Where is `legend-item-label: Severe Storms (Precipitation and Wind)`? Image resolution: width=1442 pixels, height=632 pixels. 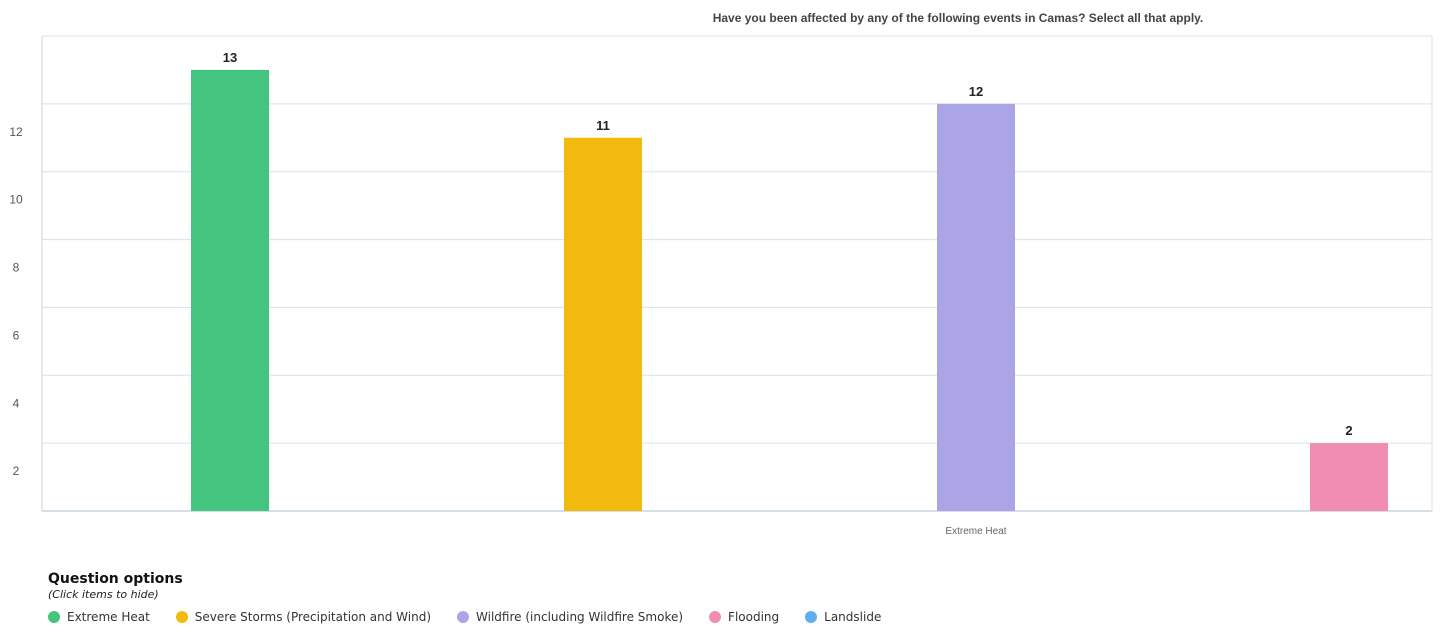 legend-item-label: Severe Storms (Precipitation and Wind) is located at coordinates (313, 617).